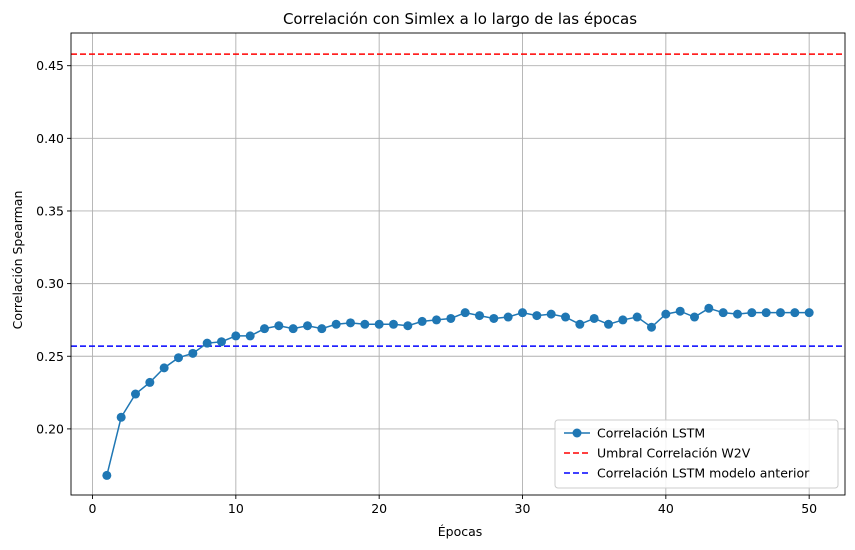 This screenshot has width=855, height=550. What do you see at coordinates (50, 428) in the screenshot?
I see `y-tick-label: 0.20` at bounding box center [50, 428].